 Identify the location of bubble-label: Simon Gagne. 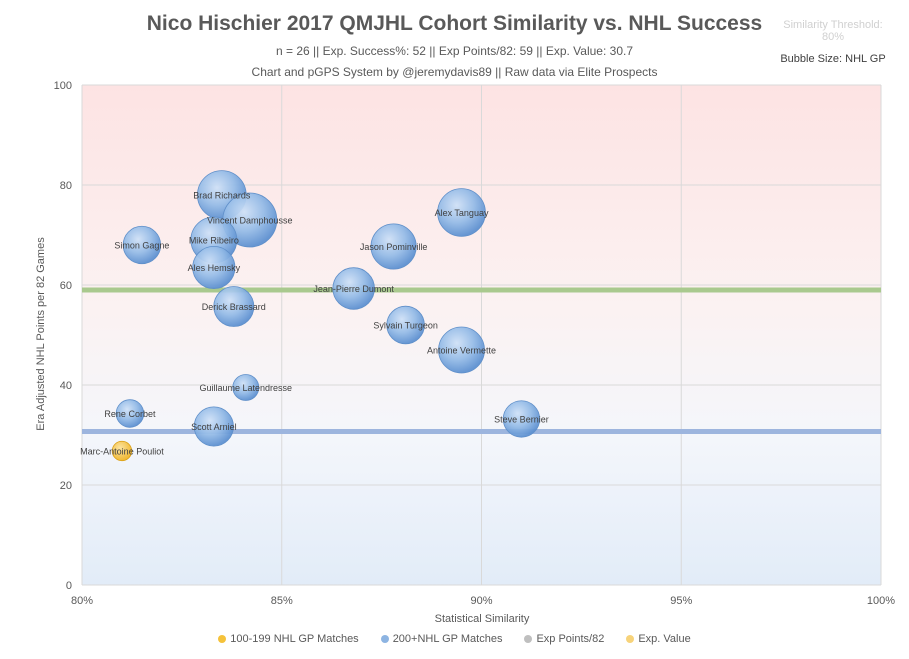
(141, 246).